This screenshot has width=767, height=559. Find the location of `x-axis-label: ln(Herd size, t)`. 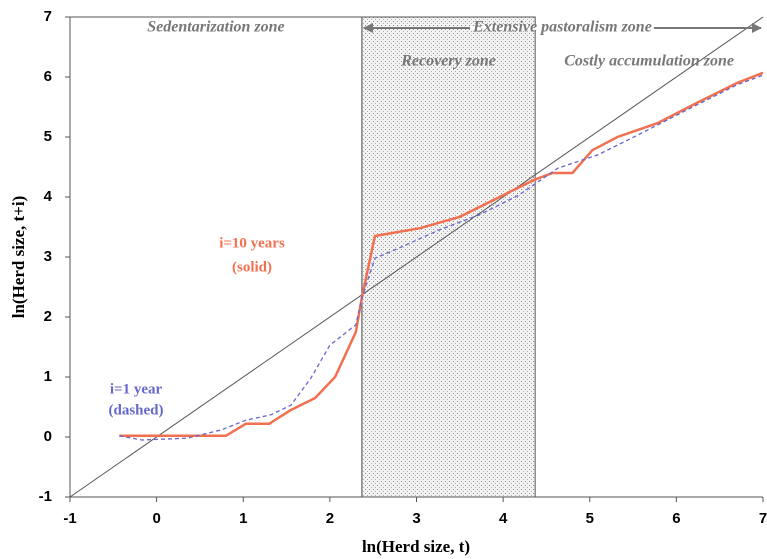

x-axis-label: ln(Herd size, t) is located at coordinates (416, 546).